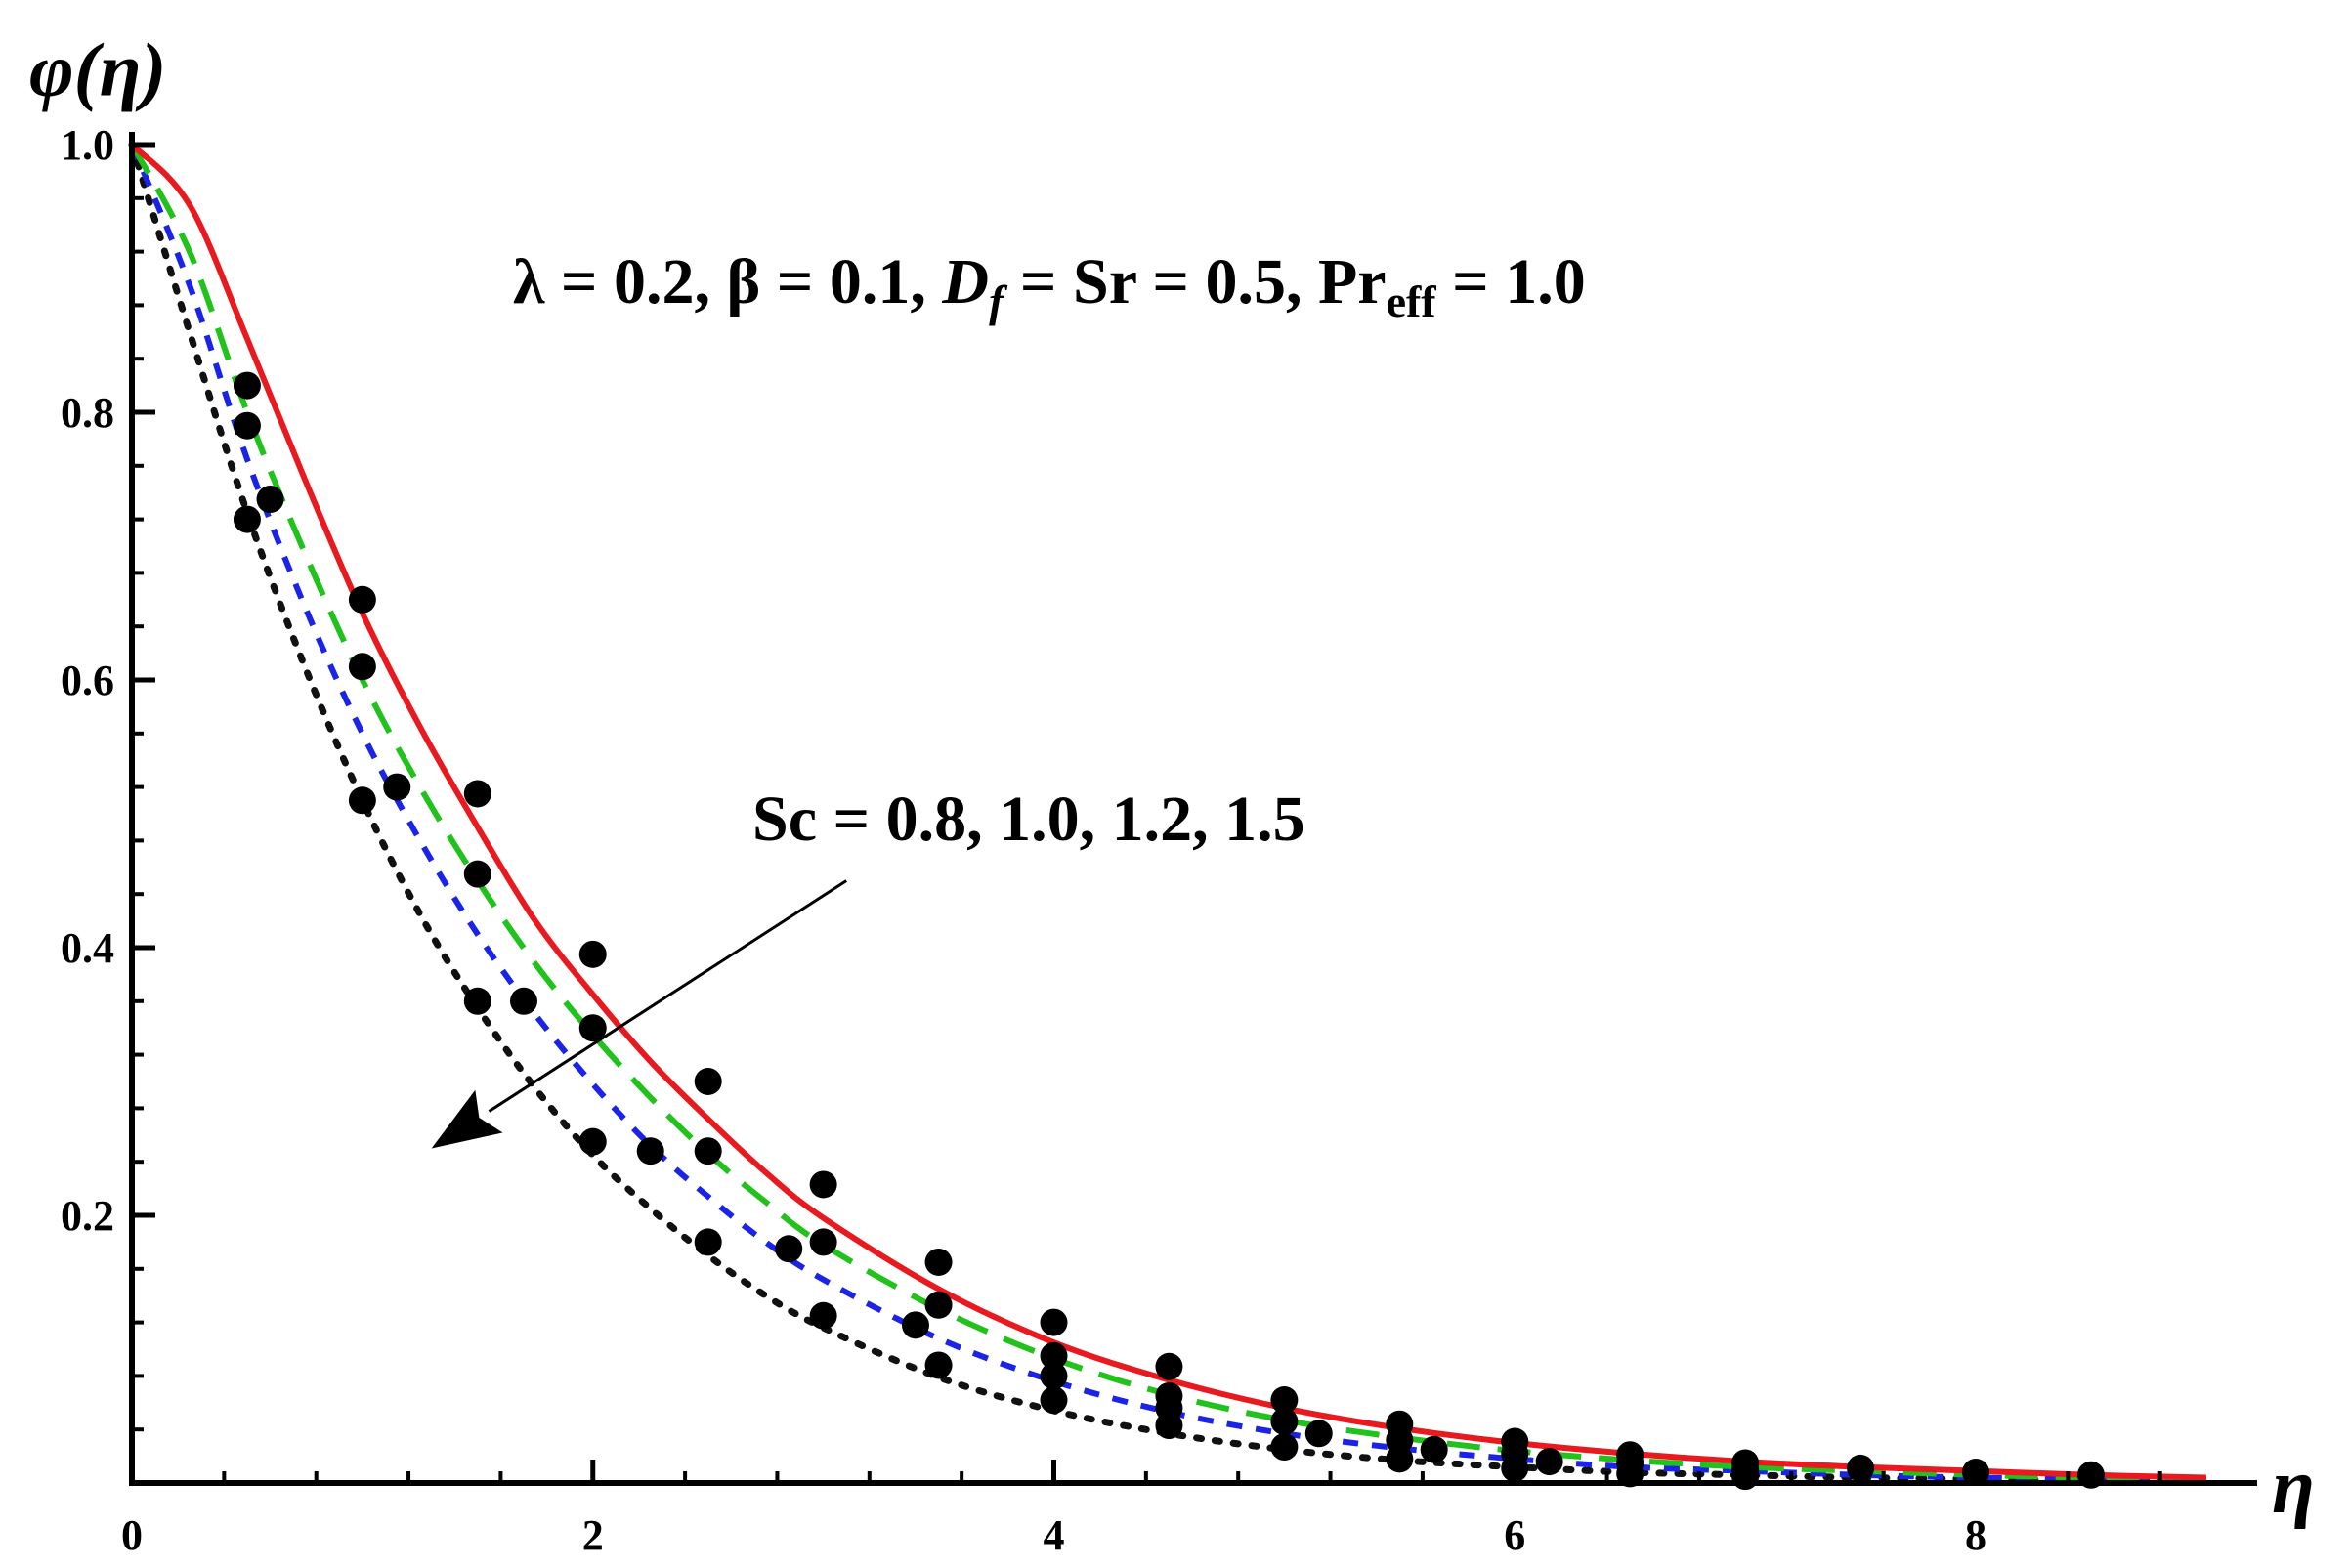 This screenshot has height=1568, width=2349. I want to click on params-eff-sub: eff, so click(1412, 301).